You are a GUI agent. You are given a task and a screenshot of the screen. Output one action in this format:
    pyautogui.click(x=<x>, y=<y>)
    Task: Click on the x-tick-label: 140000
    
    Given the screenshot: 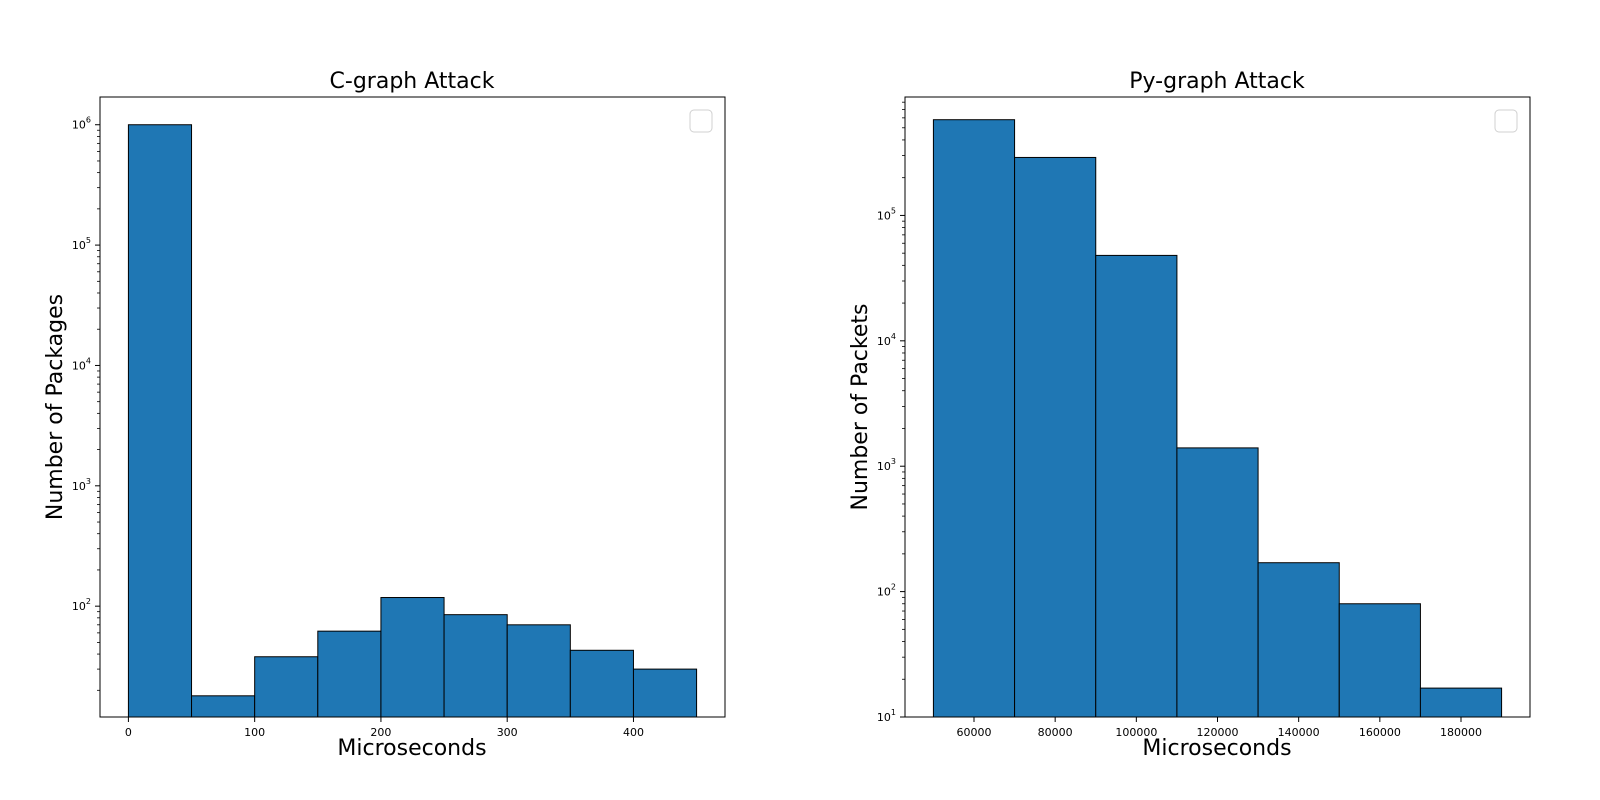 What is the action you would take?
    pyautogui.click(x=1299, y=732)
    